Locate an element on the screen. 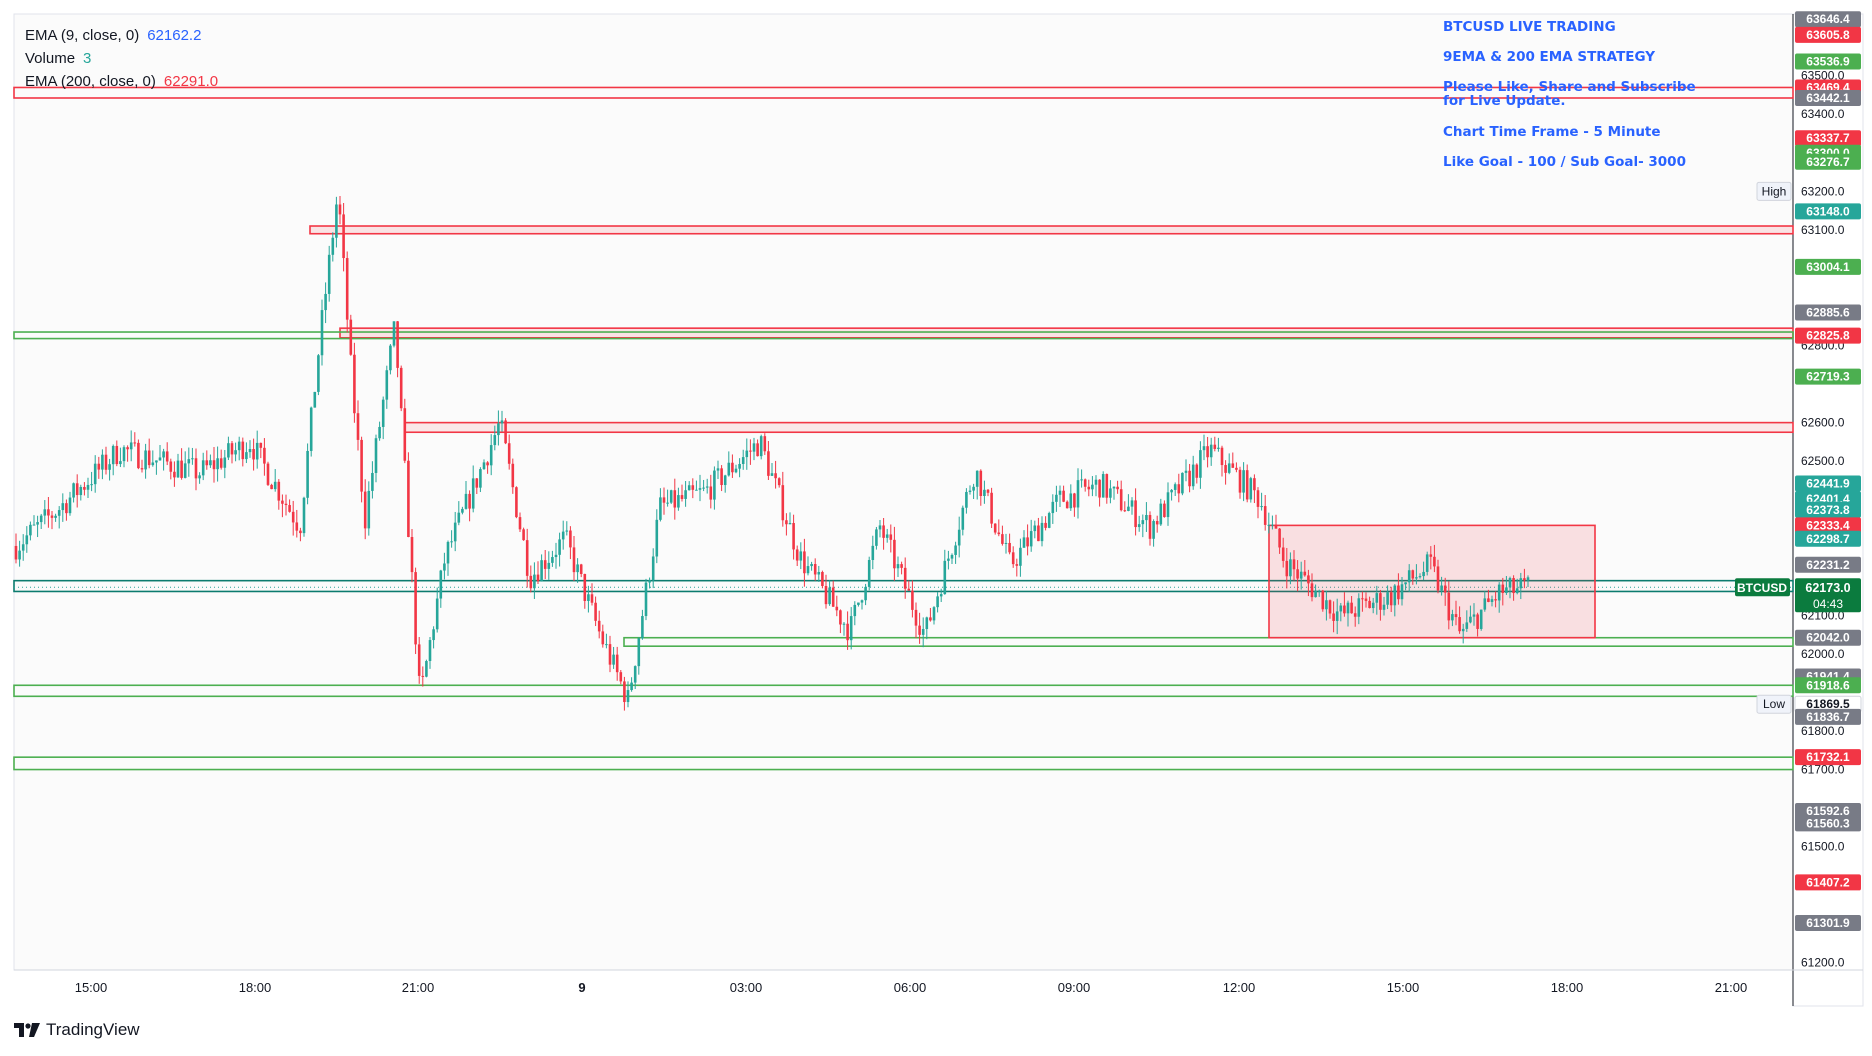  legend-ema9: EMA (9, close, 0) 62162.2 is located at coordinates (121, 35).